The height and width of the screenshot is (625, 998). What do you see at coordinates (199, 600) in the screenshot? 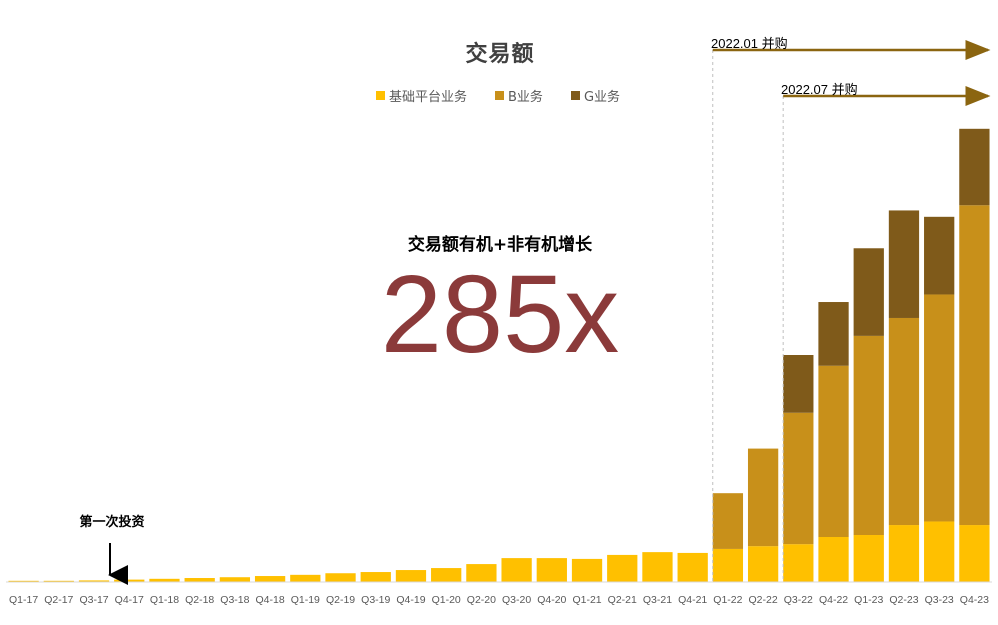
I see `x-tick-label: Q2-18` at bounding box center [199, 600].